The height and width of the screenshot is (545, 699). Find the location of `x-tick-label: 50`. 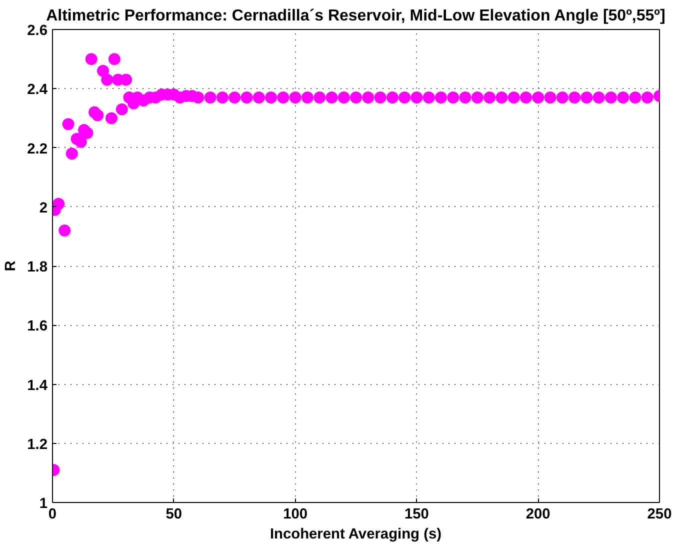

x-tick-label: 50 is located at coordinates (174, 514).